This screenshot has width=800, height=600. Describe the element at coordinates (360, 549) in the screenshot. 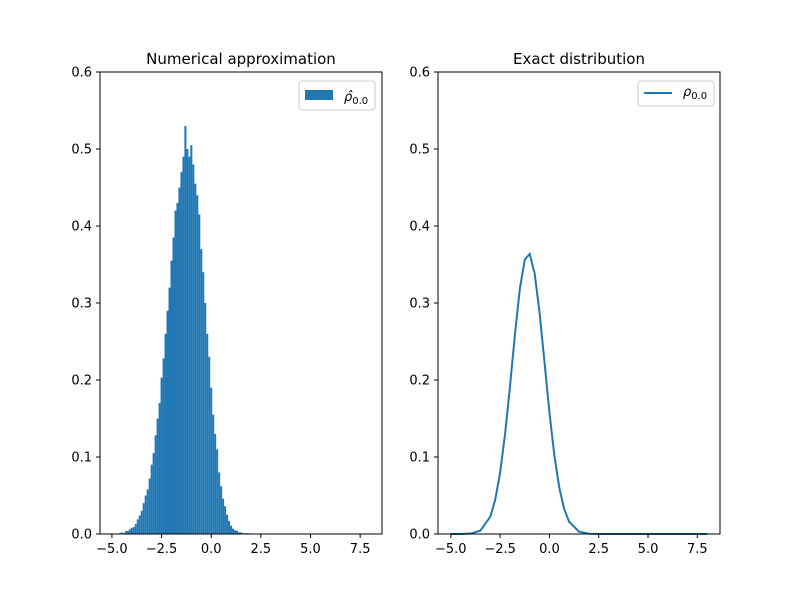

I see `x-tick-label: 7.5` at that location.